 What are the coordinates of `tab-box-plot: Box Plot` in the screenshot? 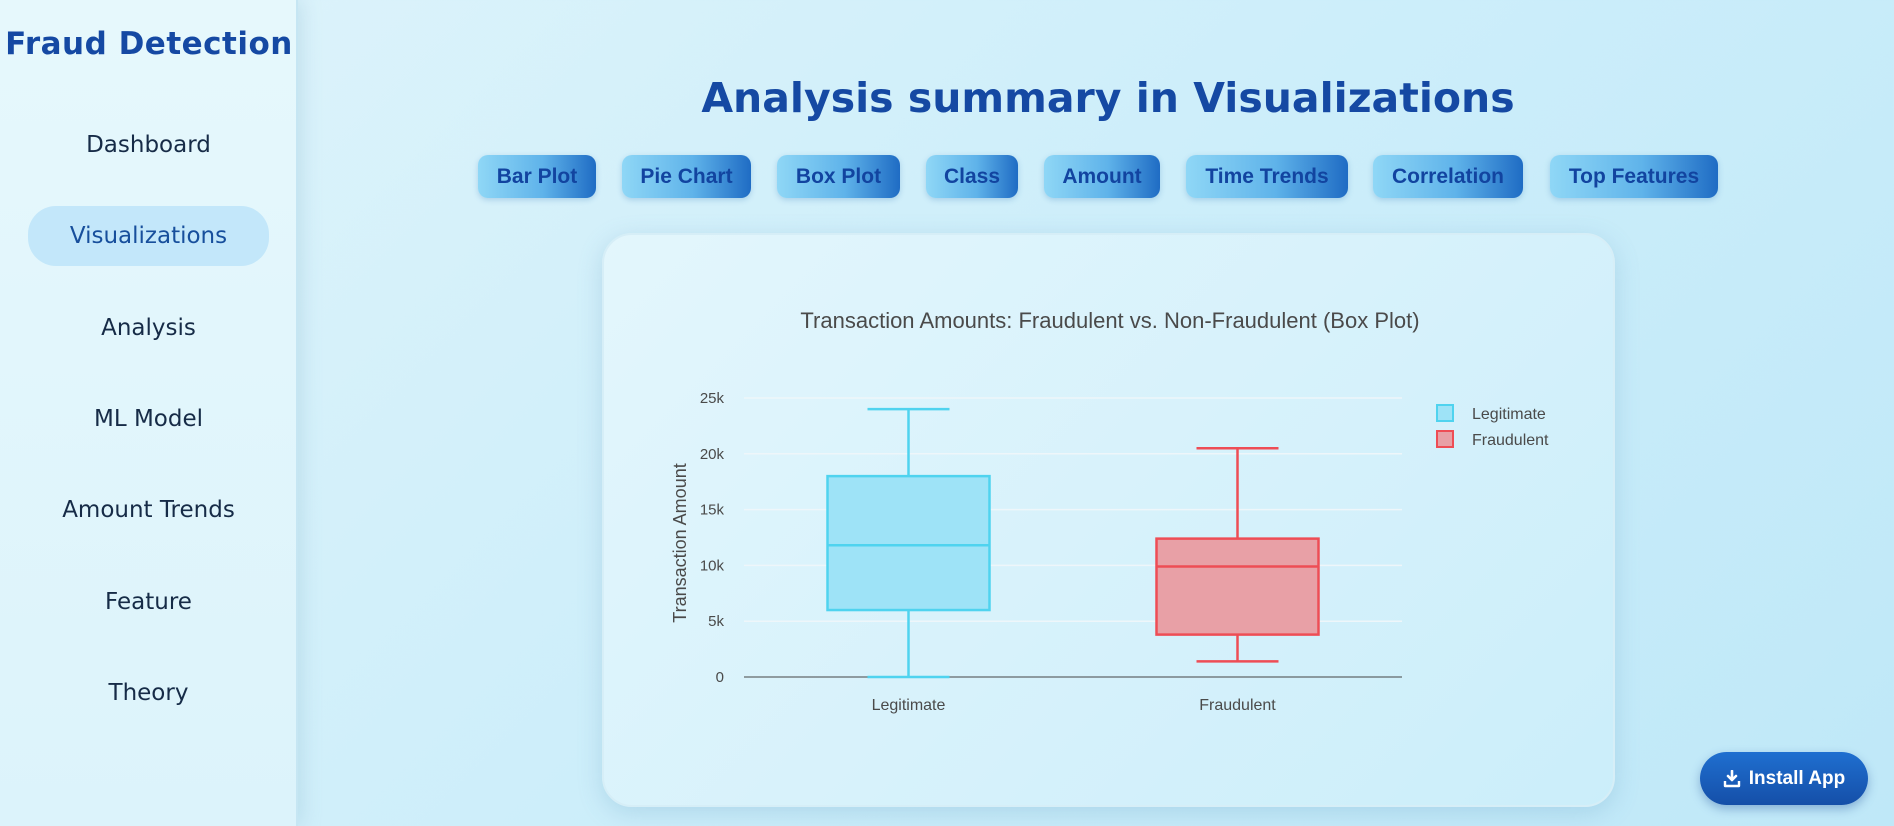 It's located at (838, 176).